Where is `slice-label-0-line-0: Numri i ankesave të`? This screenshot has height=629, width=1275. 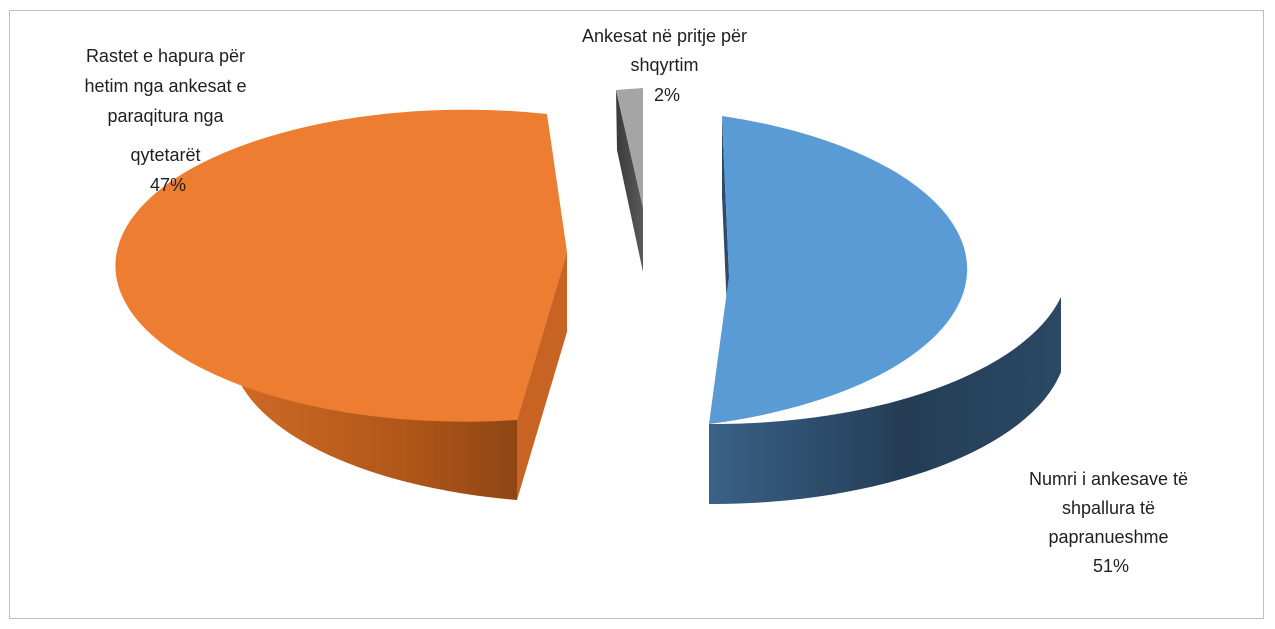 slice-label-0-line-0: Numri i ankesave të is located at coordinates (1108, 479).